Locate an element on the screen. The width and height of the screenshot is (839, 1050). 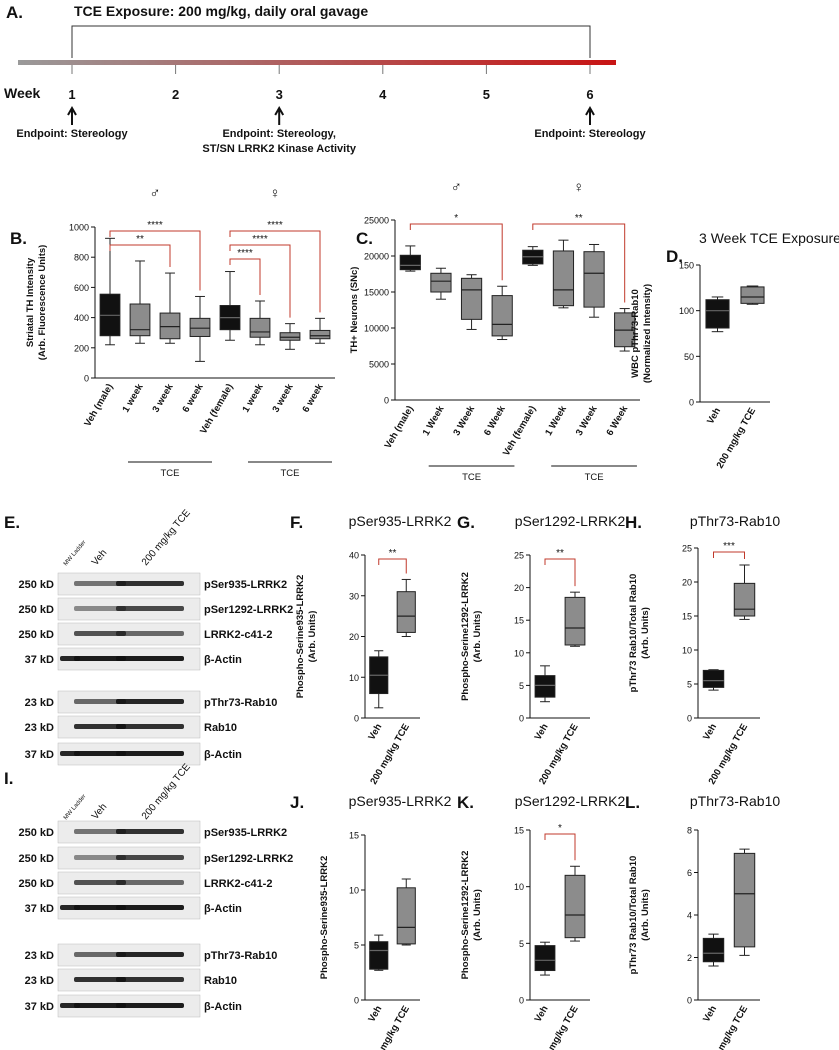
x-tick-label: Veh (female) is located at coordinates (520, 431).